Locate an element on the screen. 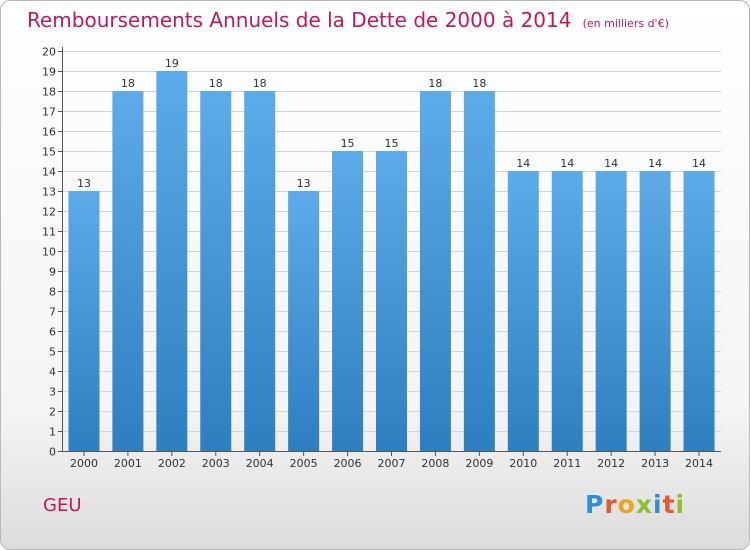  bar-2002 is located at coordinates (172, 261).